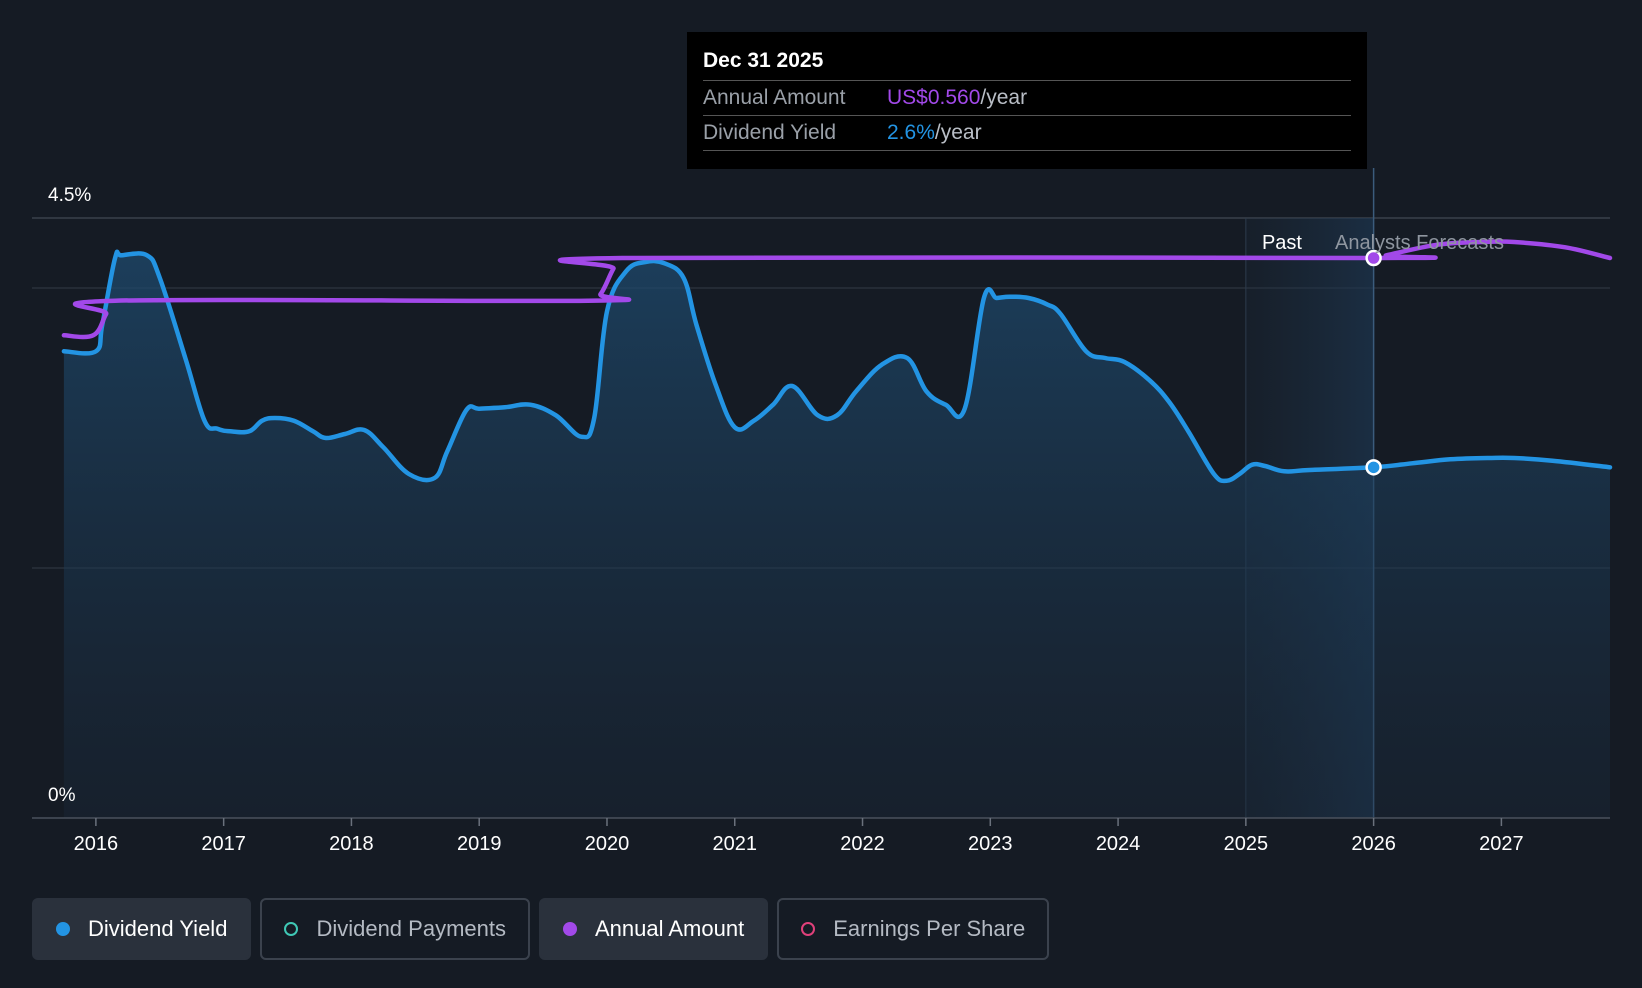  I want to click on dividend_yield-marker, so click(1373, 467).